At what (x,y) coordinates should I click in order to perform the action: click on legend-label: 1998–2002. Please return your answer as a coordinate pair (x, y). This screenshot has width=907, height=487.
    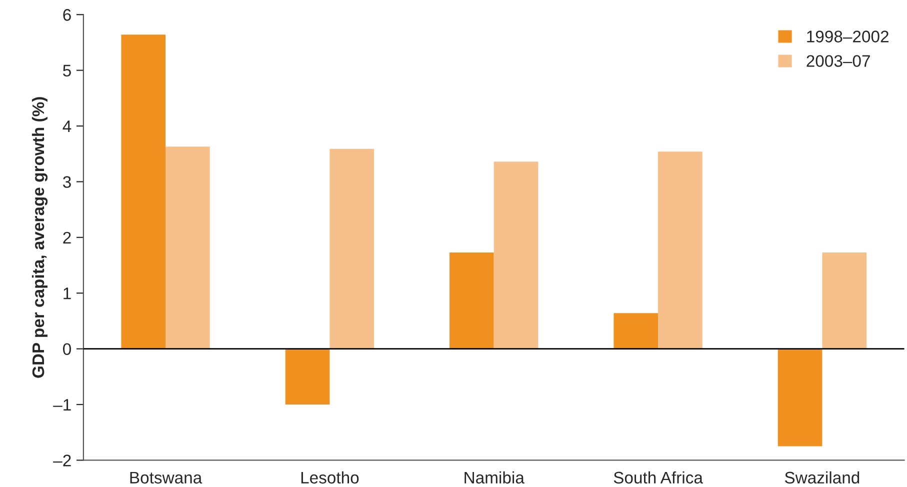
    Looking at the image, I should click on (847, 36).